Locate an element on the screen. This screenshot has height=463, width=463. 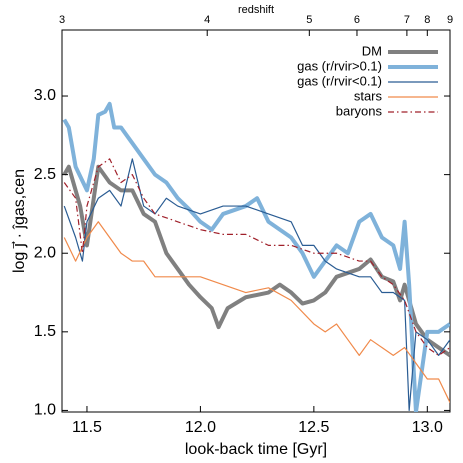
y-tick-label: 3.0 is located at coordinates (45, 95).